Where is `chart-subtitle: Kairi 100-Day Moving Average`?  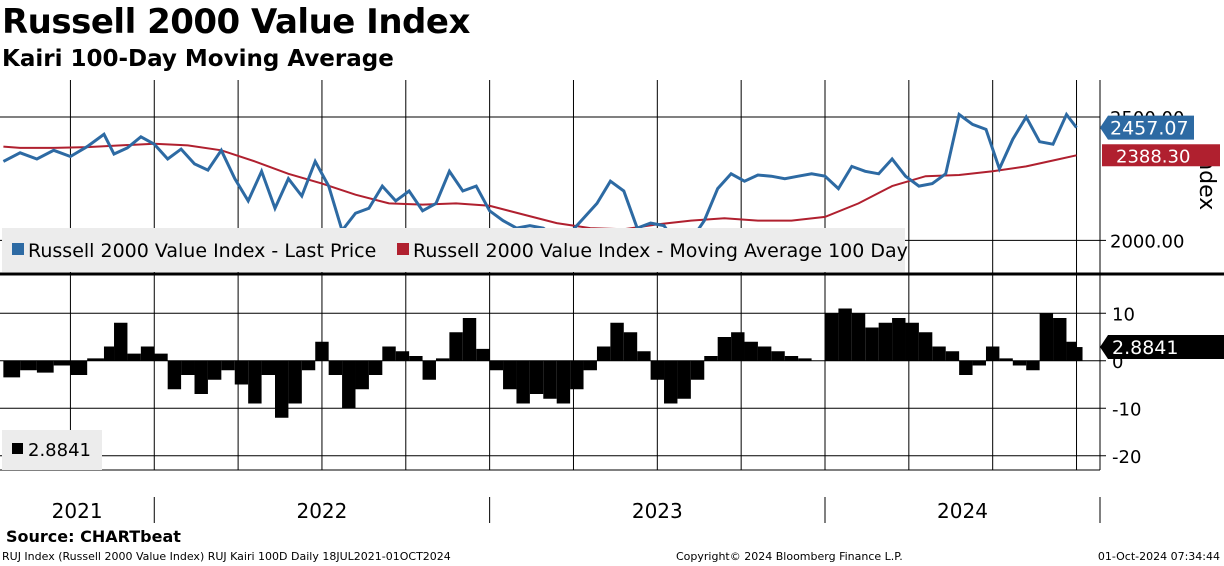 chart-subtitle: Kairi 100-Day Moving Average is located at coordinates (198, 59).